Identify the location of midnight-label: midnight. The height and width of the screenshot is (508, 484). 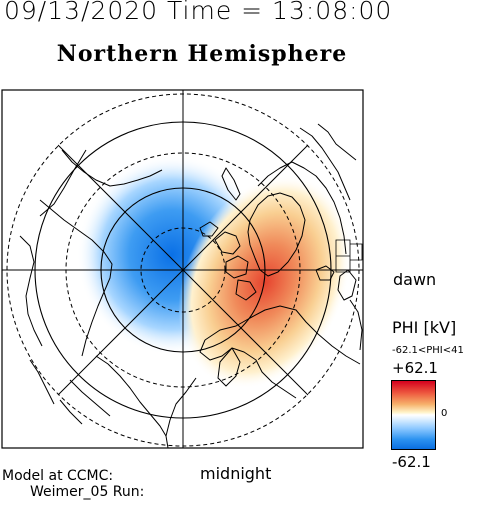
(236, 473).